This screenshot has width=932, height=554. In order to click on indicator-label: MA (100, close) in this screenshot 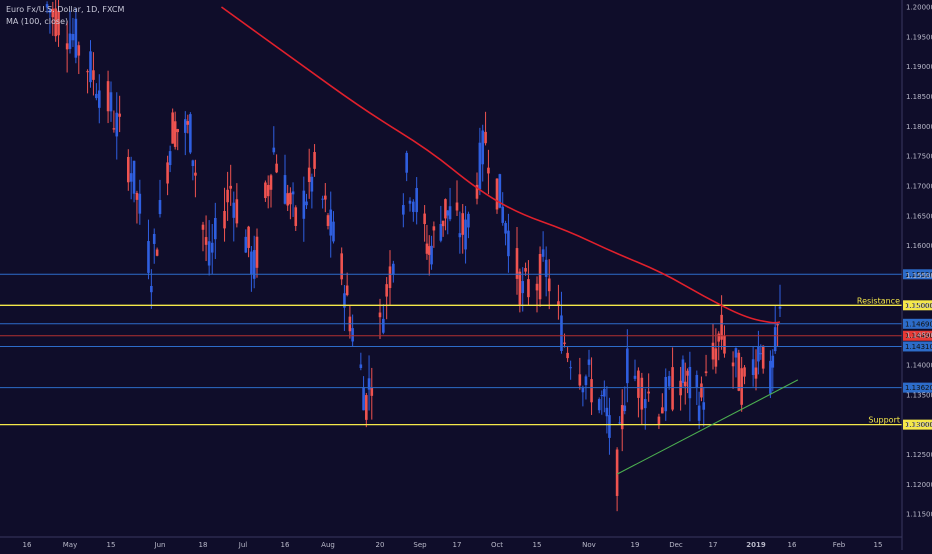, I will do `click(37, 21)`.